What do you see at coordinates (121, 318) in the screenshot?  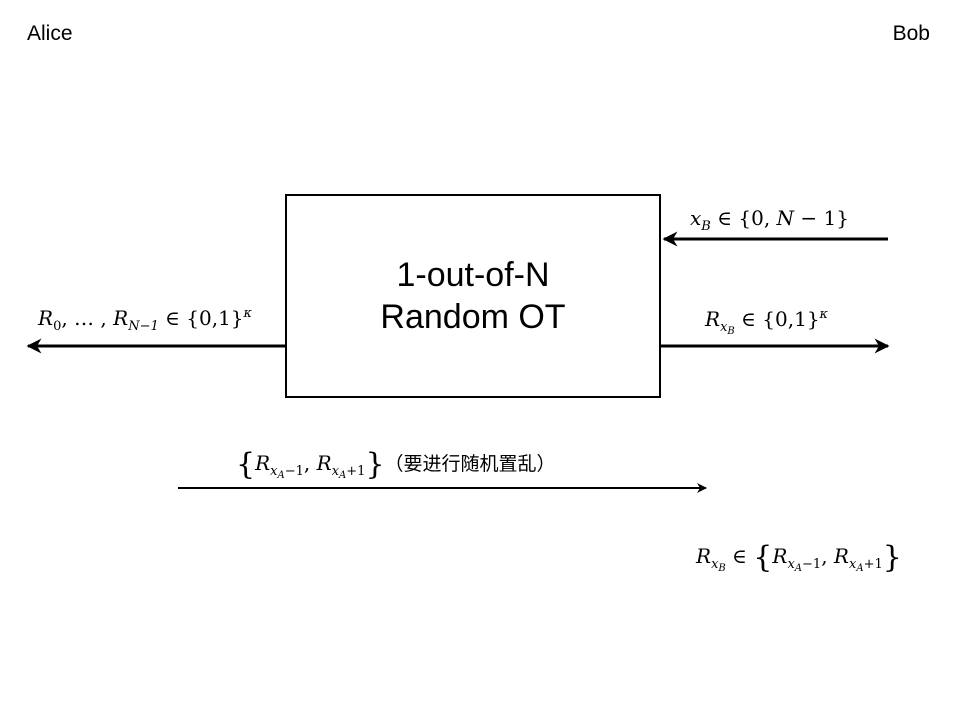 I see `var-rn: R` at bounding box center [121, 318].